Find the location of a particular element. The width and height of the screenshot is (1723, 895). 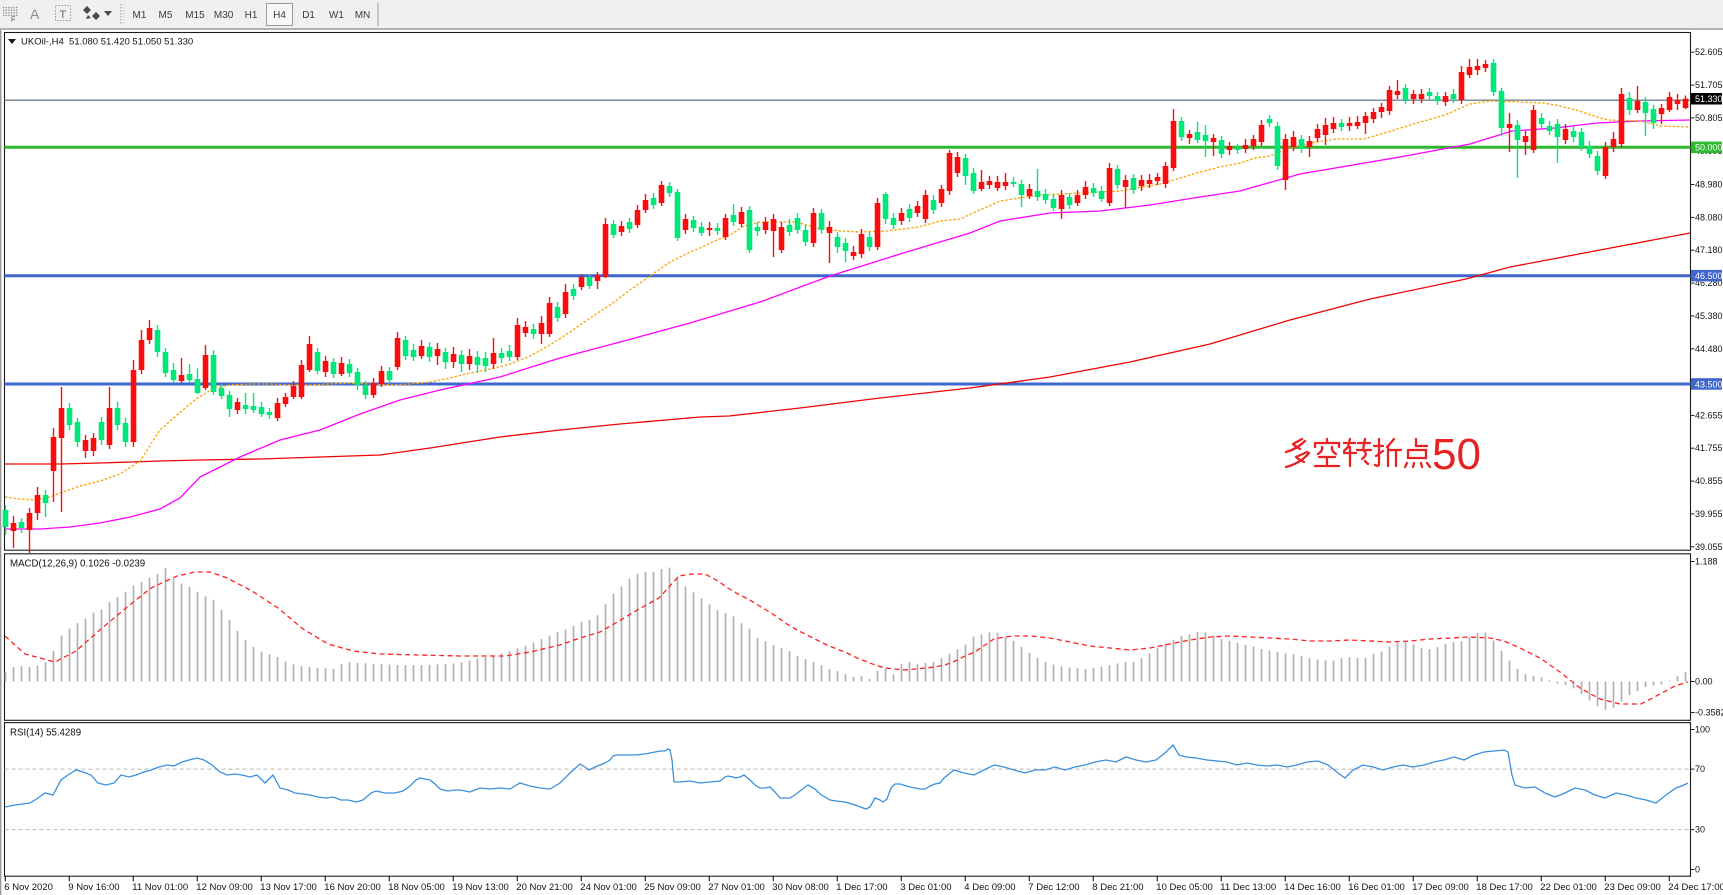

svg-text: RSI(14) 55.4289 is located at coordinates (45, 733).